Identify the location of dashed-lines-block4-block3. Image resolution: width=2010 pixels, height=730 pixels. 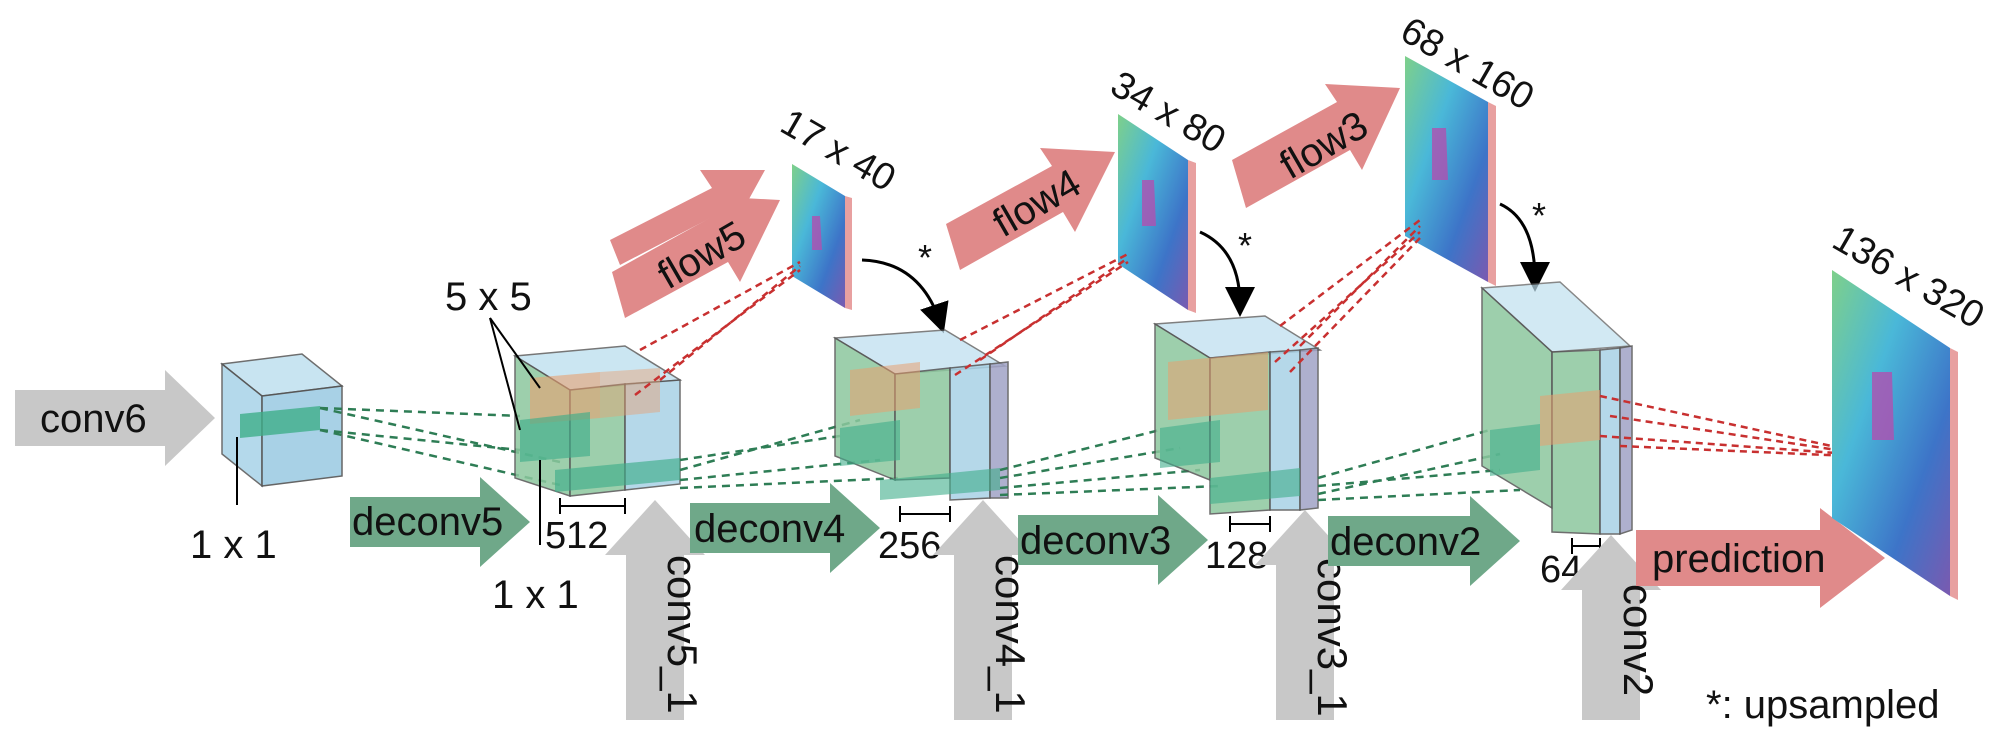
(1110, 462).